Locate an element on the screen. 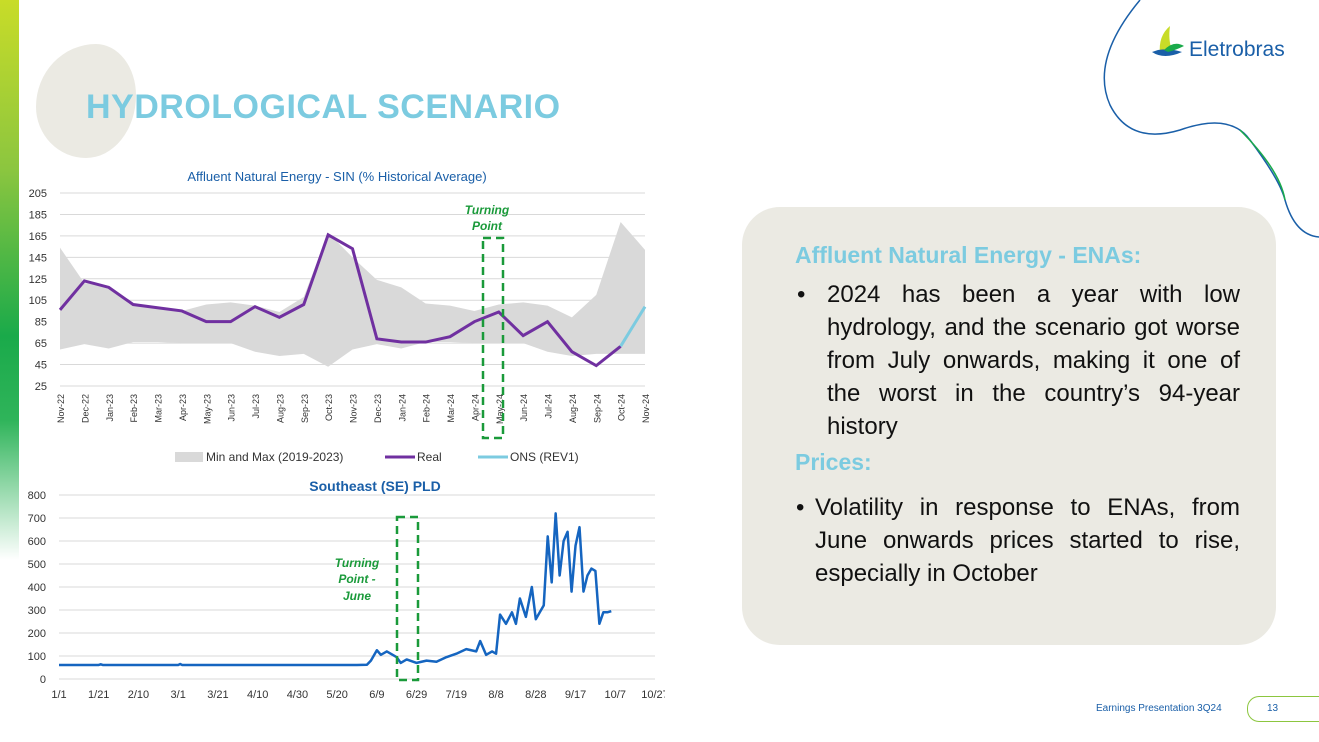  ons-series-line is located at coordinates (633, 326).